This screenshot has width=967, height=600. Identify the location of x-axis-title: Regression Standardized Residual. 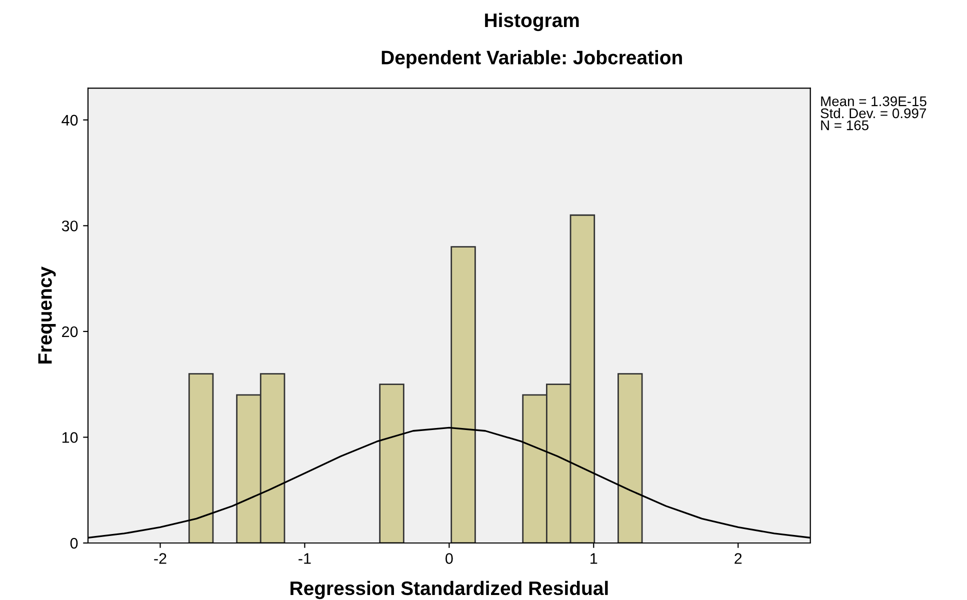
(449, 590).